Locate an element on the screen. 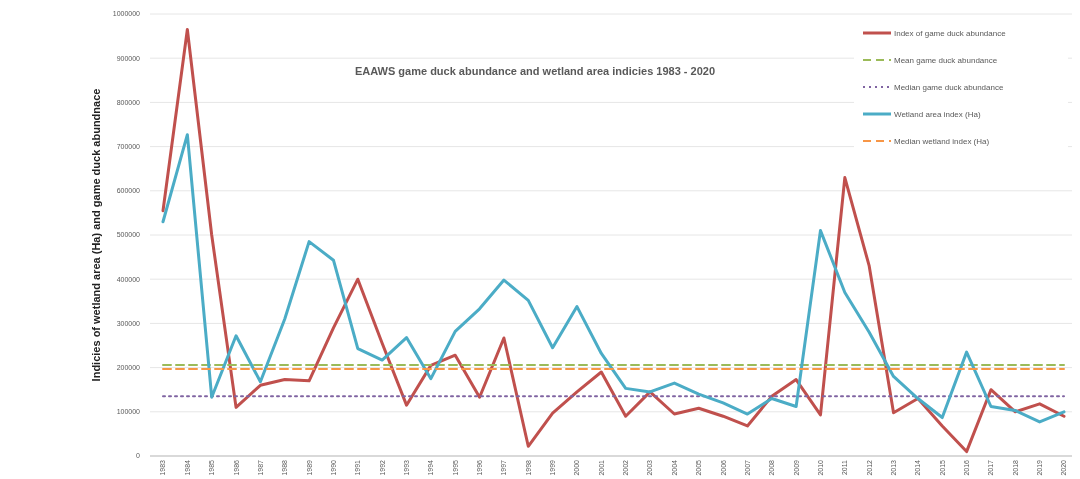  legend-label: Median wetland index (Ha) is located at coordinates (942, 141).